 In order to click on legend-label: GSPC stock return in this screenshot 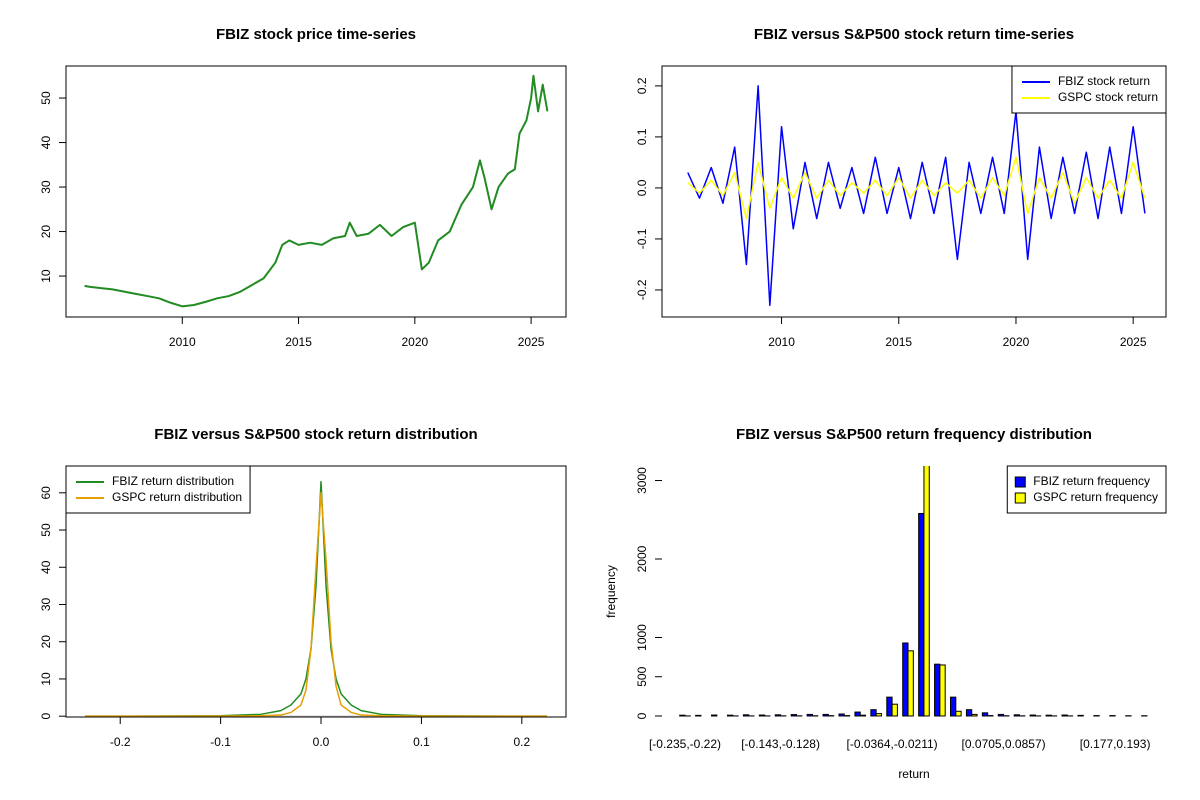, I will do `click(1108, 97)`.